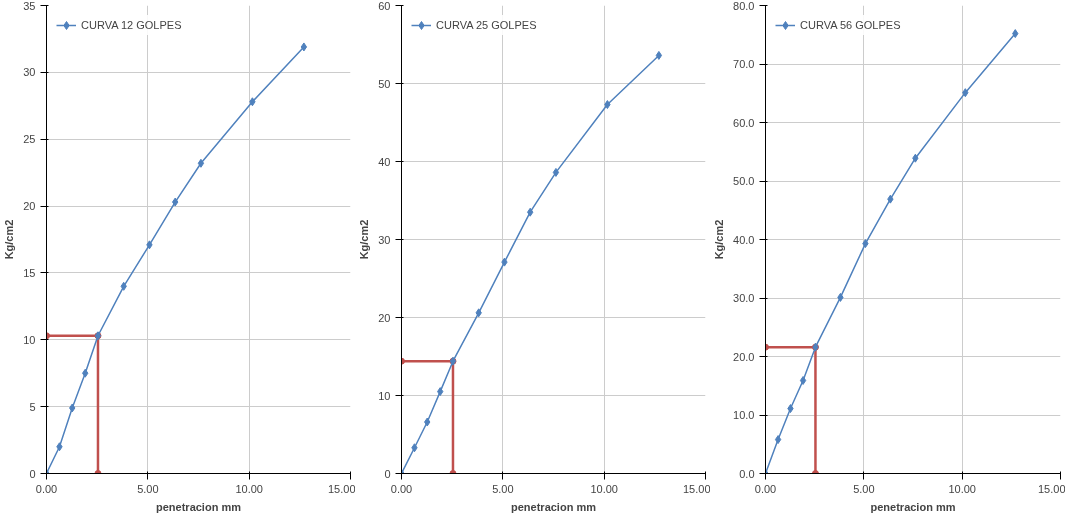  What do you see at coordinates (744, 298) in the screenshot?
I see `y-tick-label: 30.0` at bounding box center [744, 298].